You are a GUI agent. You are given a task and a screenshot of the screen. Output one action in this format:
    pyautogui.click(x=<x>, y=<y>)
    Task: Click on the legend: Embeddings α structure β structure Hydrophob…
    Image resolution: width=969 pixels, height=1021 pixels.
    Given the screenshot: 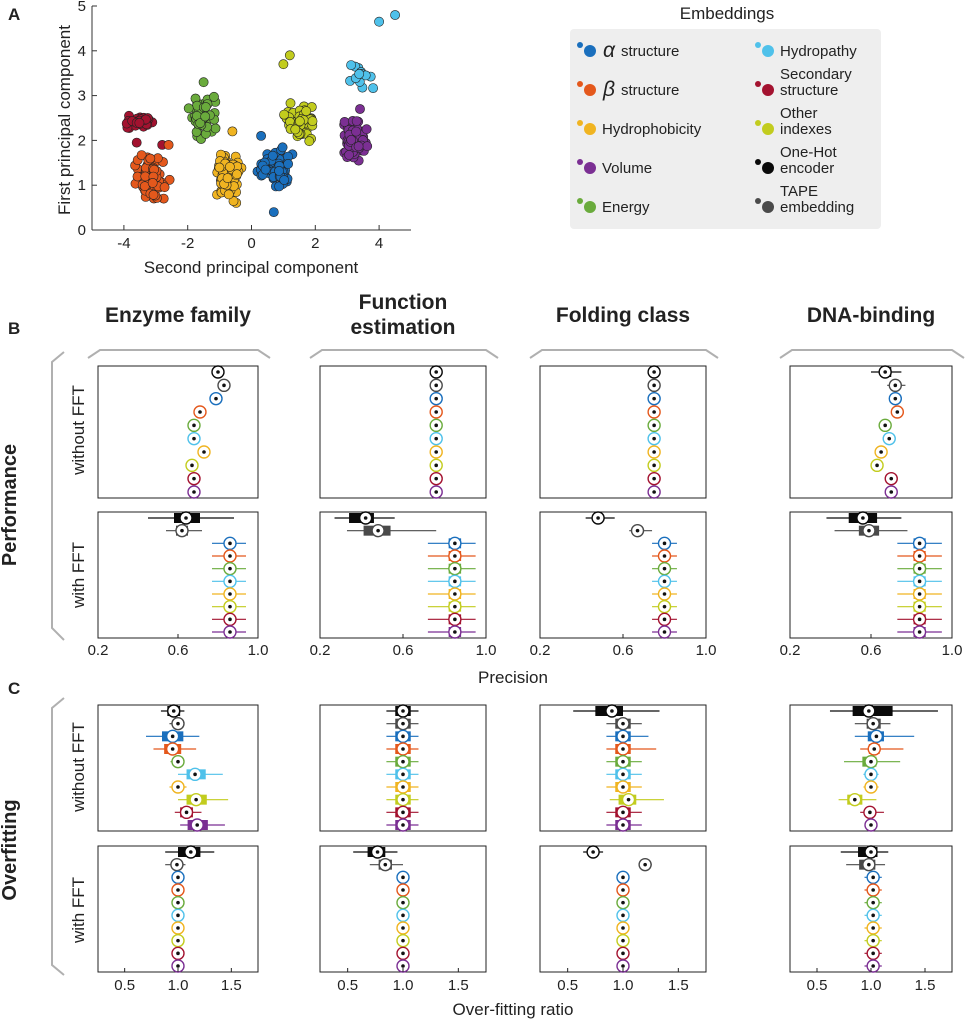 What is the action you would take?
    pyautogui.click(x=725, y=116)
    